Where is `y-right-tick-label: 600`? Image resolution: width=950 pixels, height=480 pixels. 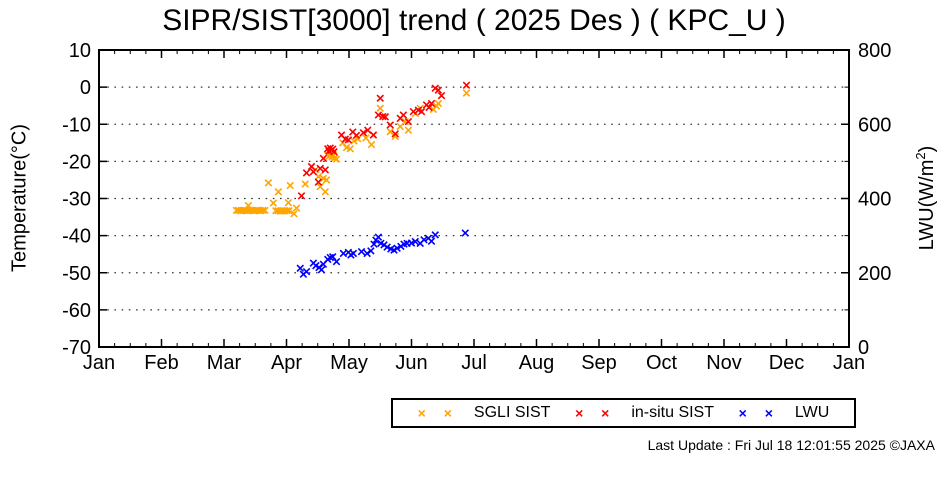
y-right-tick-label: 600 is located at coordinates (874, 125).